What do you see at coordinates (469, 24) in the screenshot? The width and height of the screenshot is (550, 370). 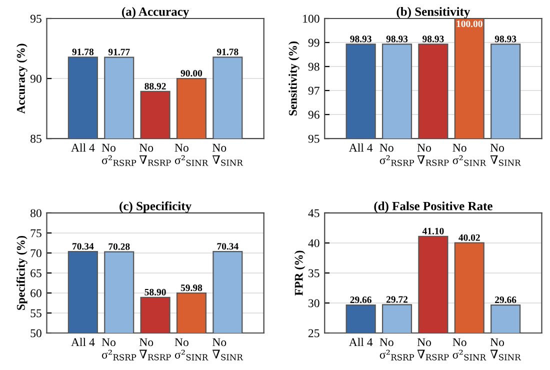 I see `data-label: 100.00` at bounding box center [469, 24].